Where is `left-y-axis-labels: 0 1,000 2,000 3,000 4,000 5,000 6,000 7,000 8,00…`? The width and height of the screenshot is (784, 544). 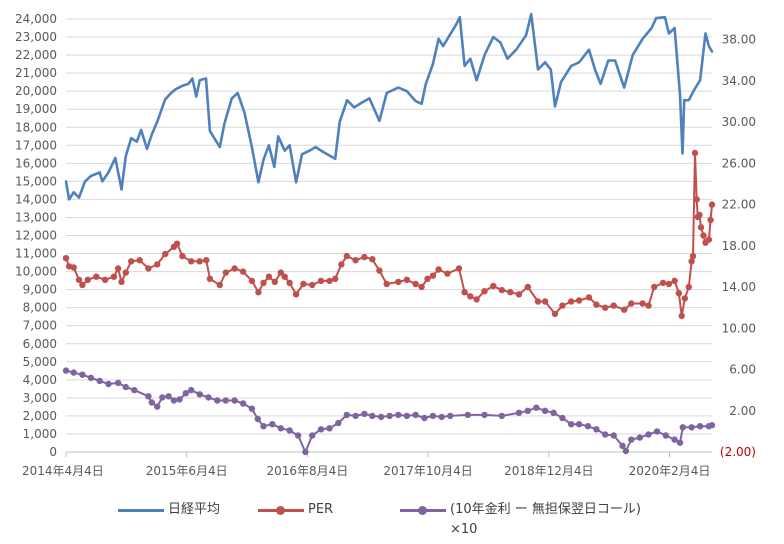 left-y-axis-labels: 0 1,000 2,000 3,000 4,000 5,000 6,000 7,000 8,00… is located at coordinates (36, 235).